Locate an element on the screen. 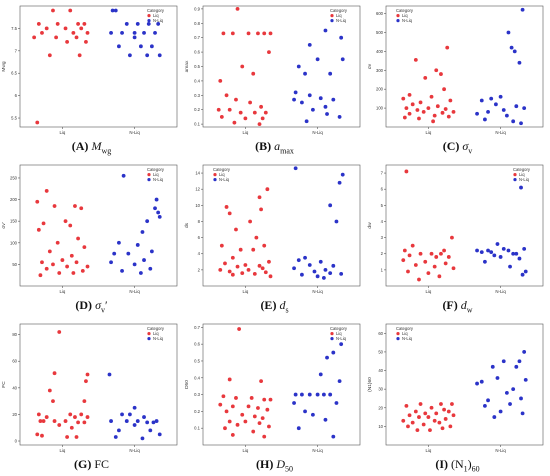  y-tick-label: 400 is located at coordinates (380, 51).